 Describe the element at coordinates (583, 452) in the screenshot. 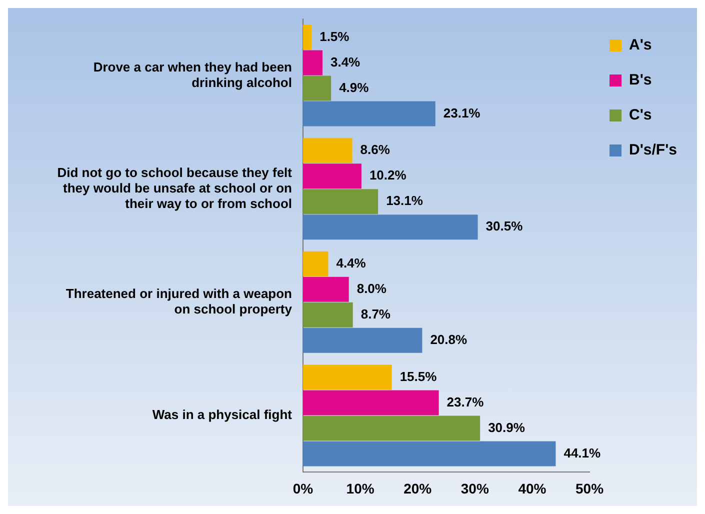

I see `data-label: 44.1%` at that location.